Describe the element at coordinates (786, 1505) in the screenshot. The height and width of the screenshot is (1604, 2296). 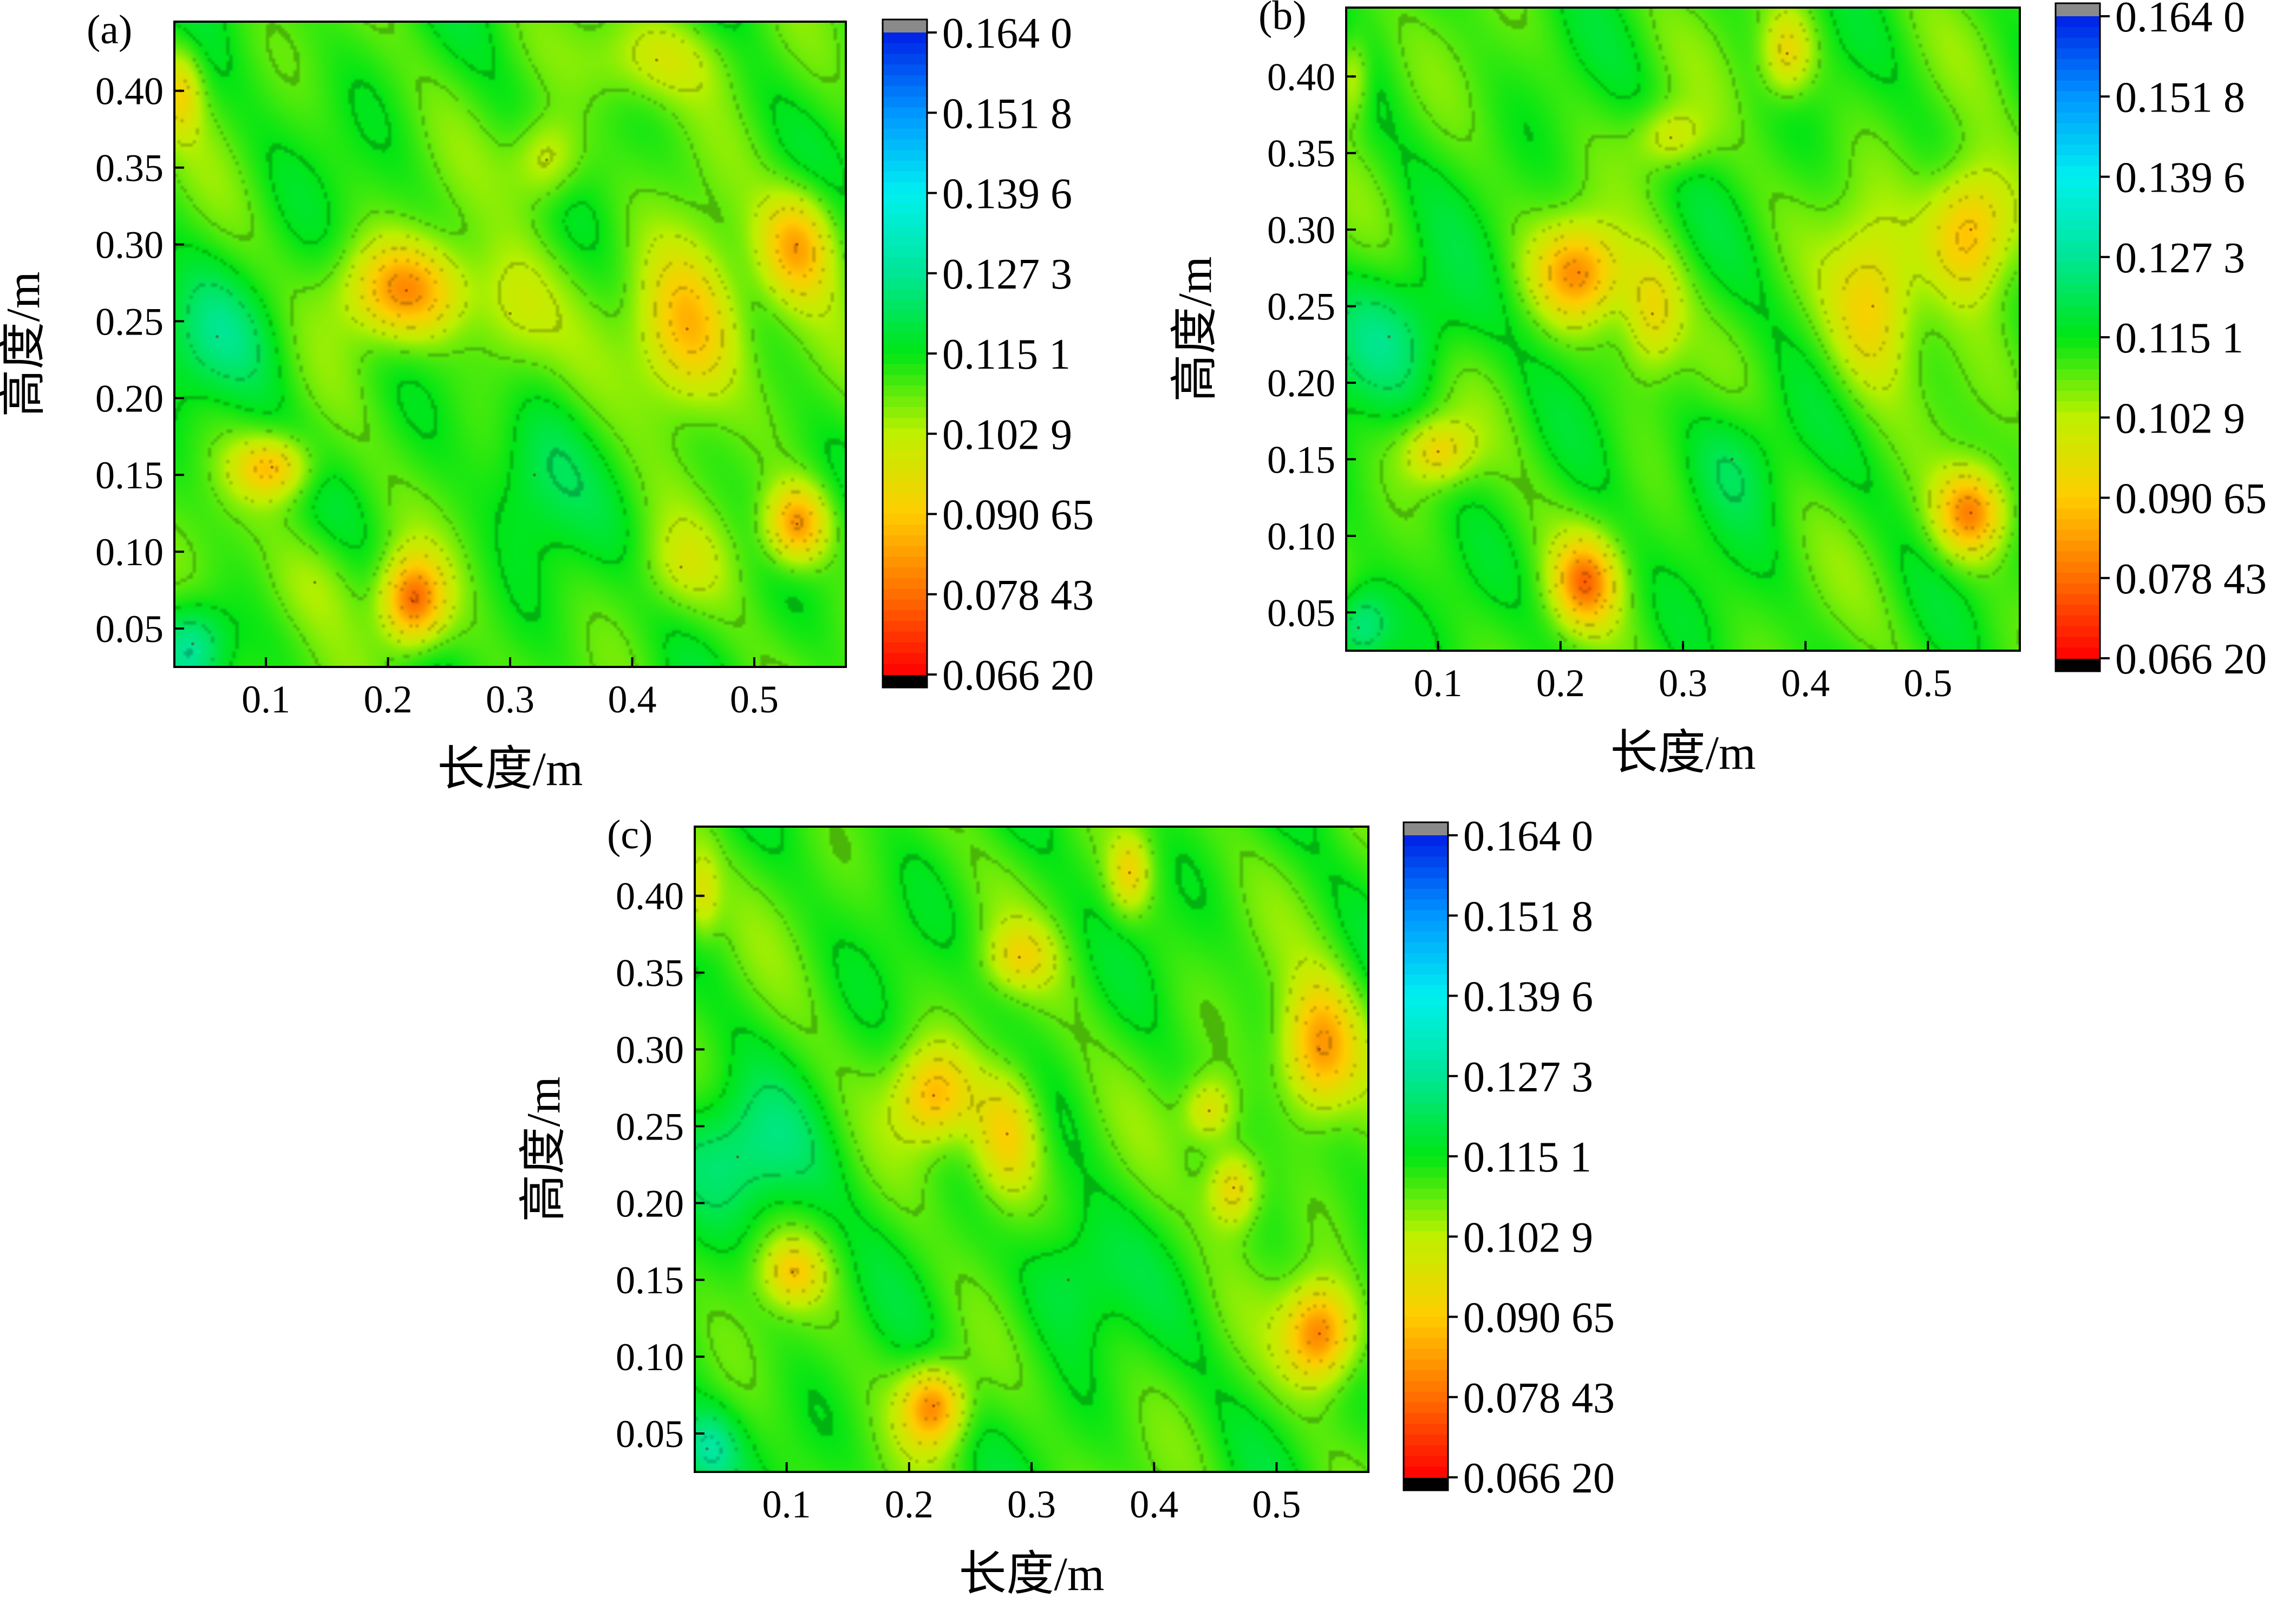
I see `x-tick-label: 0.1` at that location.